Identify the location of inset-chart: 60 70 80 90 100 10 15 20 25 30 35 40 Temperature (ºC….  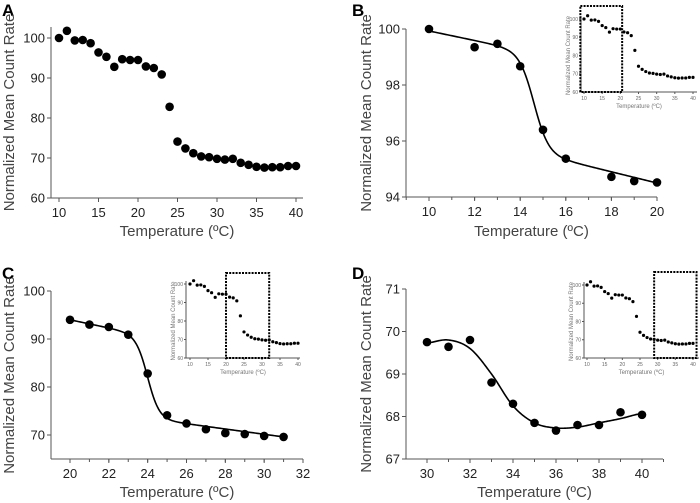
(631, 57).